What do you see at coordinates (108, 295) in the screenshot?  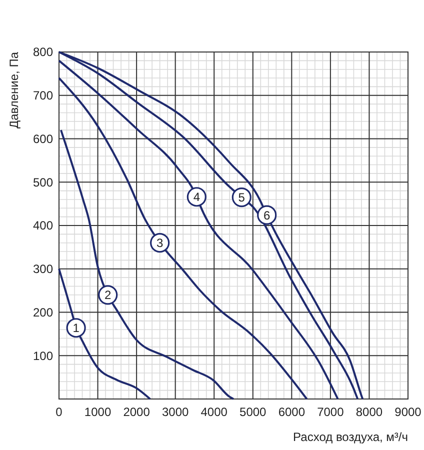 I see `annotation: 2` at bounding box center [108, 295].